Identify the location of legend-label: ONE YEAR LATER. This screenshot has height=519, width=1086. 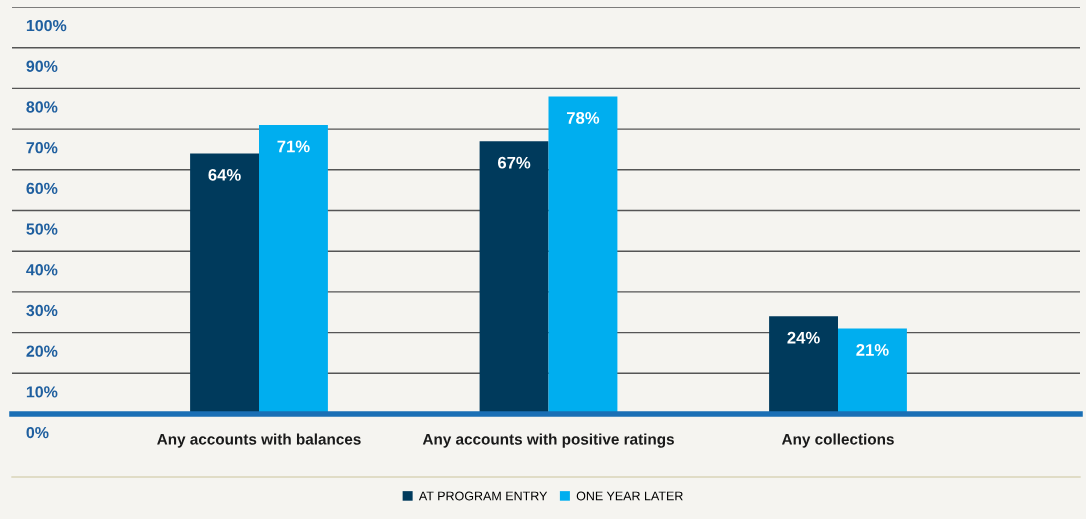
(629, 496).